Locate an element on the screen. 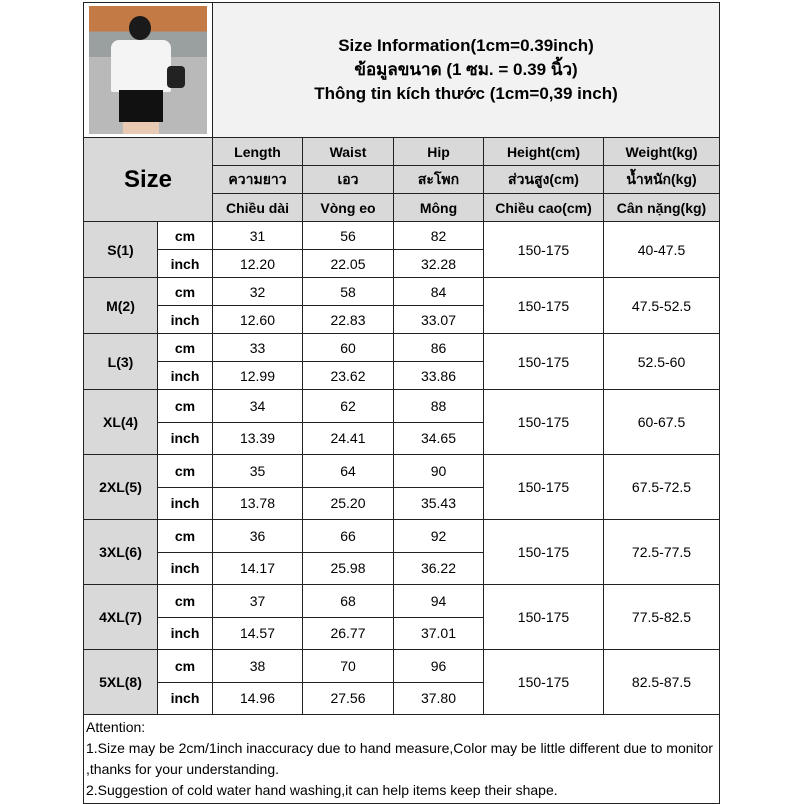 This screenshot has height=804, width=800. measurement-cell: 25.98 is located at coordinates (348, 568).